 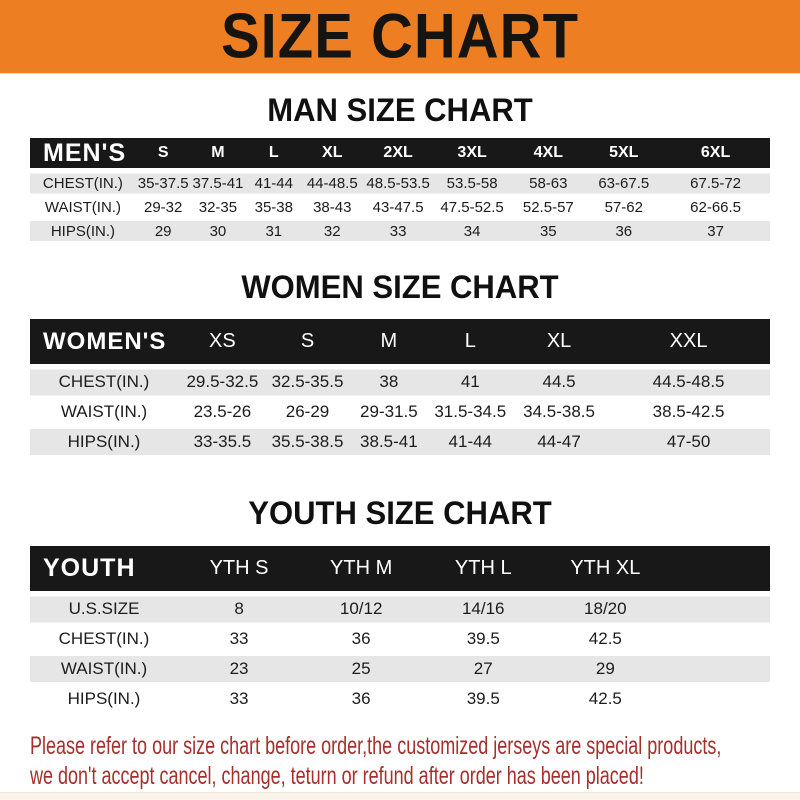 What do you see at coordinates (307, 381) in the screenshot?
I see `size-value-cell: 32.5-35.5` at bounding box center [307, 381].